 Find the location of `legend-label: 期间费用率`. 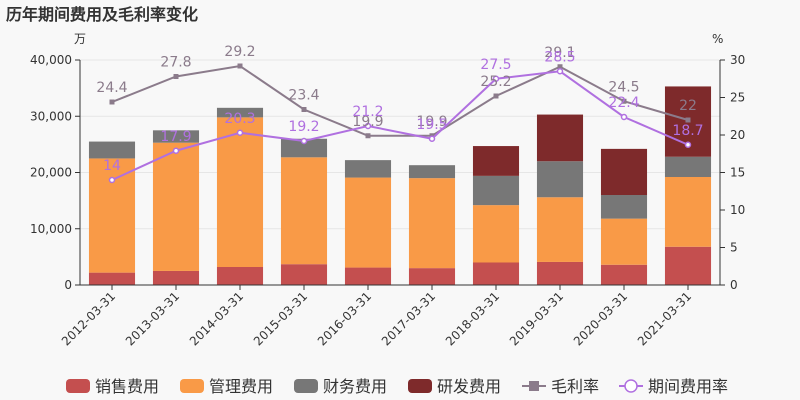

legend-label: 期间费用率 is located at coordinates (688, 386).